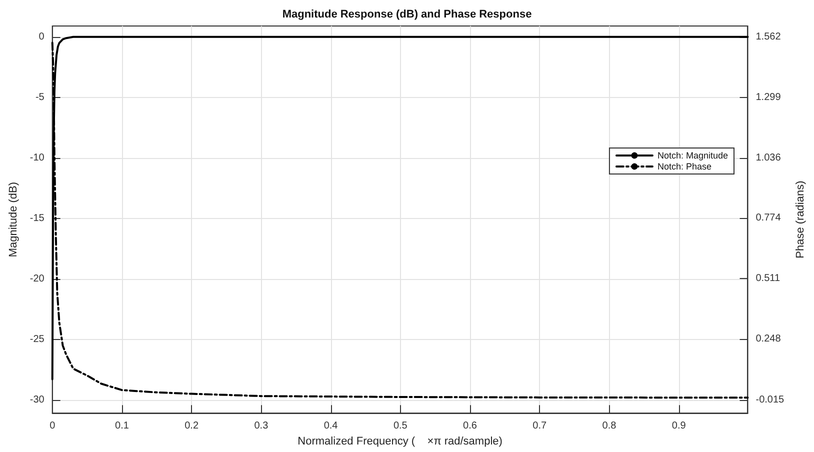 This screenshot has width=814, height=452. Describe the element at coordinates (769, 36) in the screenshot. I see `y2-tick-label: 1.562` at that location.